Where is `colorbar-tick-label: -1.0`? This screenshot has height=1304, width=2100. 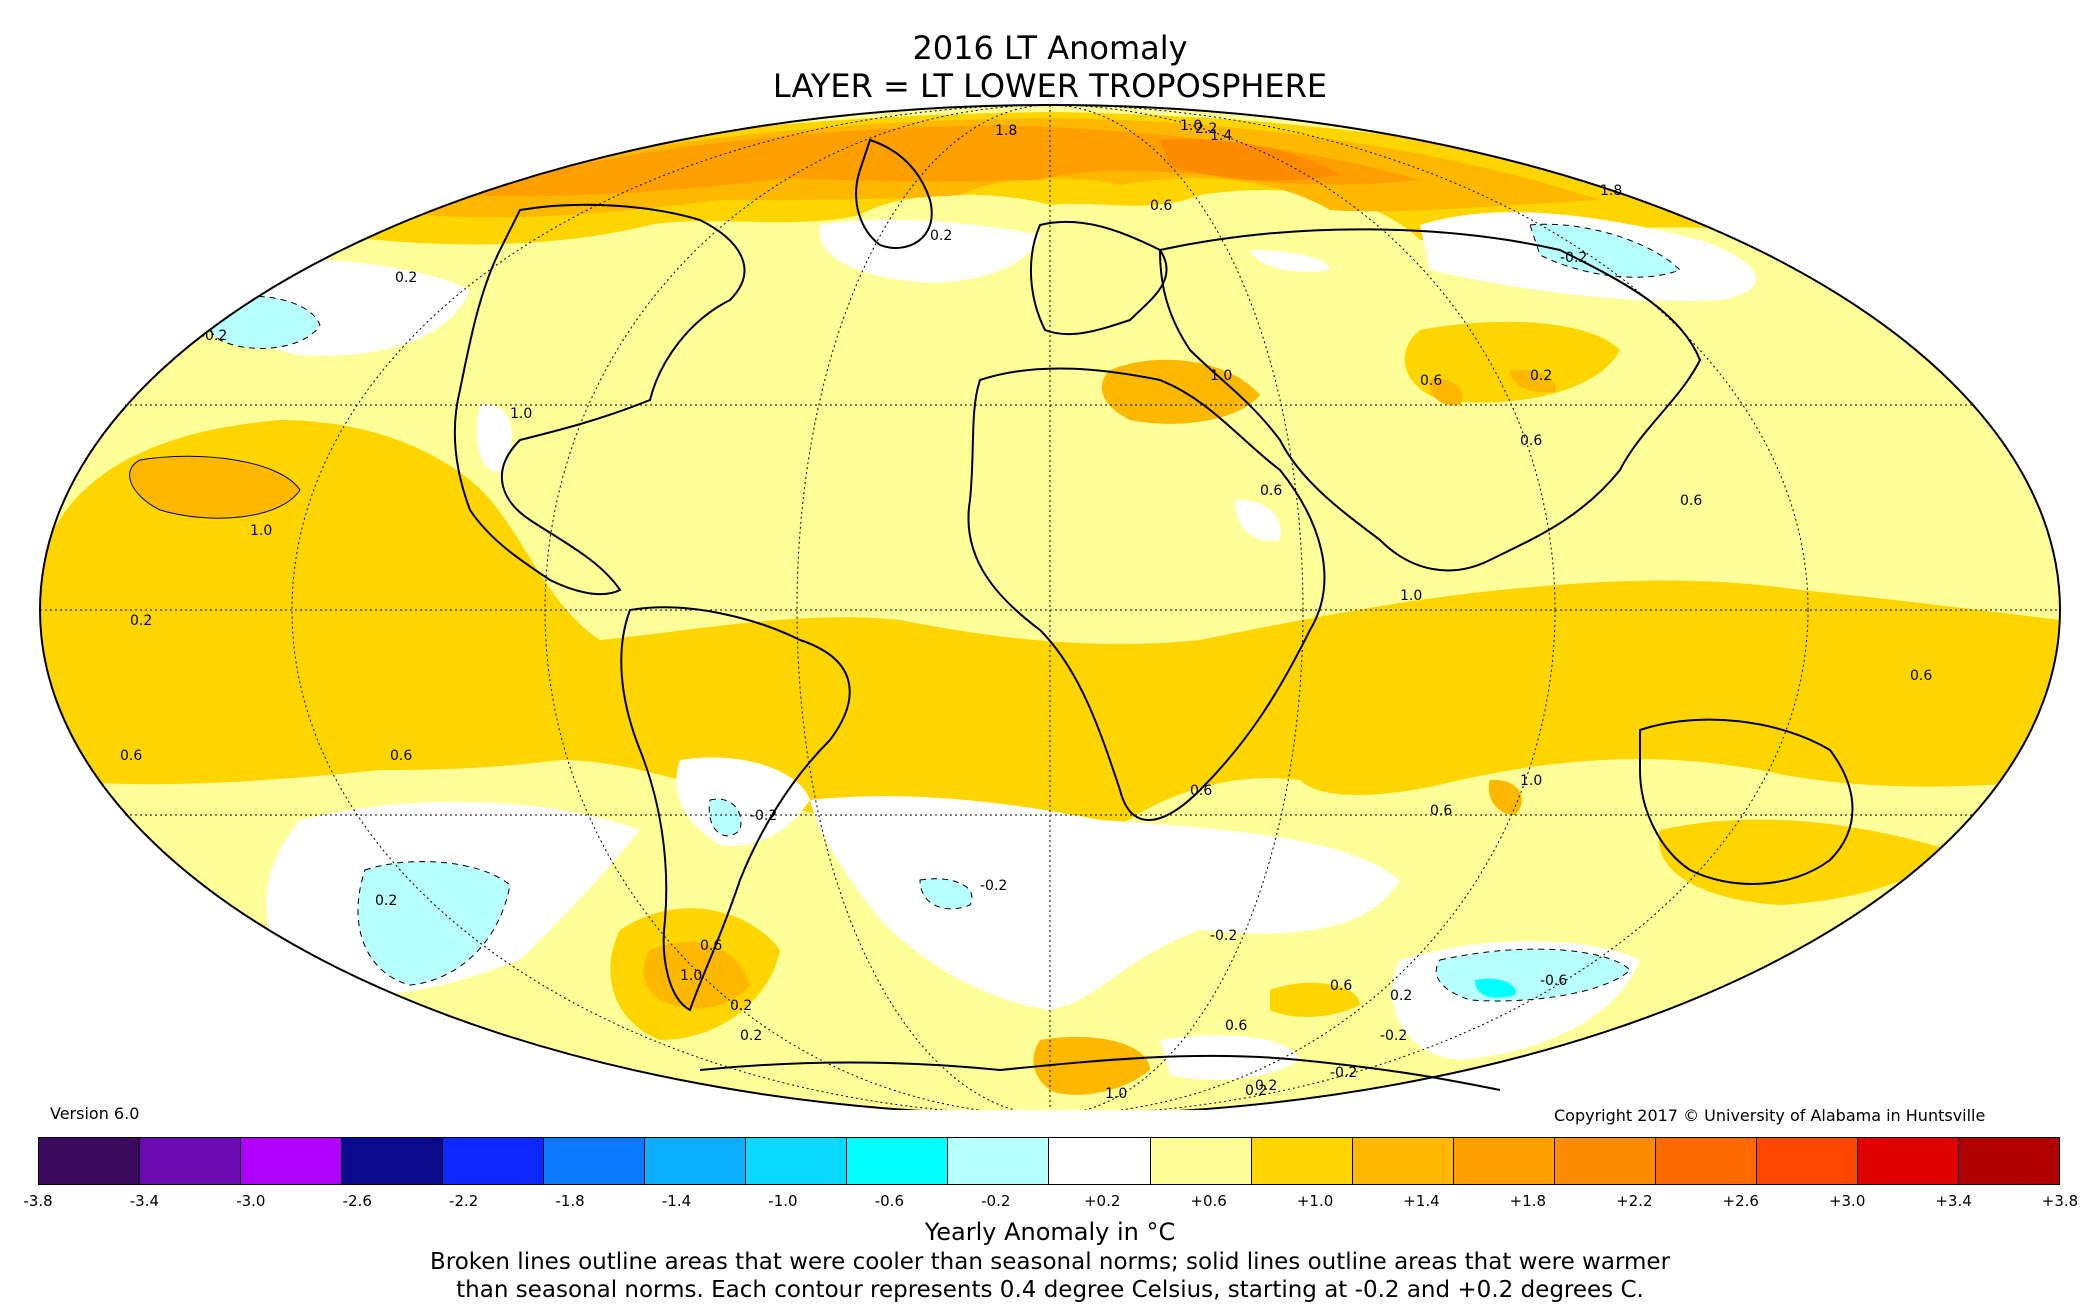 colorbar-tick-label: -1.0 is located at coordinates (783, 1201).